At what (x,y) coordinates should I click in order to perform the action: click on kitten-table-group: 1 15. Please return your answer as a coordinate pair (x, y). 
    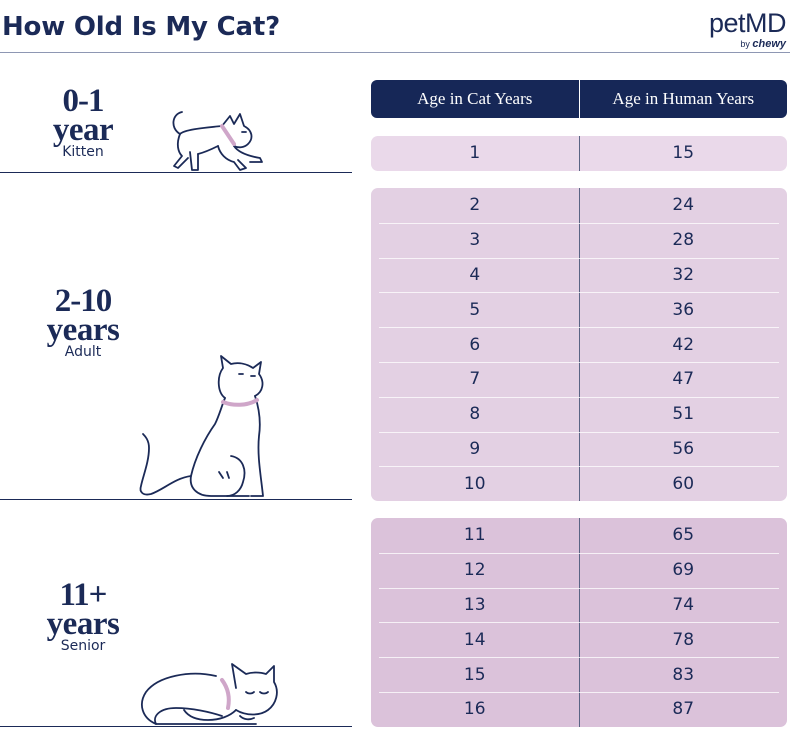
    Looking at the image, I should click on (579, 153).